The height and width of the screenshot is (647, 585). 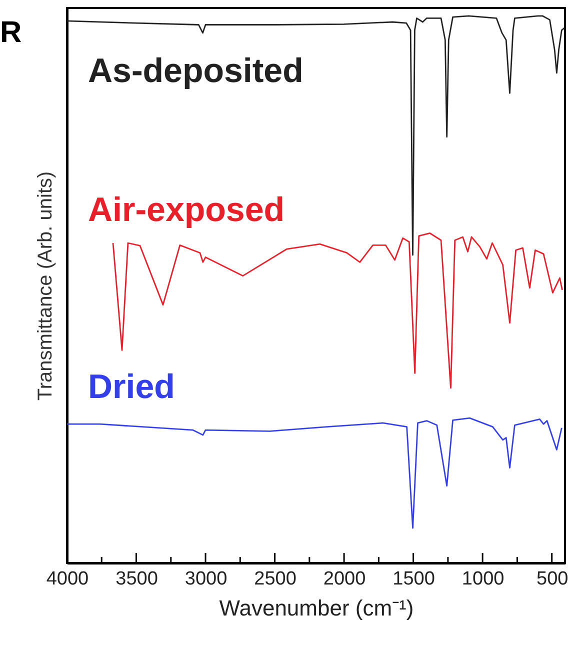 What do you see at coordinates (344, 579) in the screenshot?
I see `x-tick-label: 2000` at bounding box center [344, 579].